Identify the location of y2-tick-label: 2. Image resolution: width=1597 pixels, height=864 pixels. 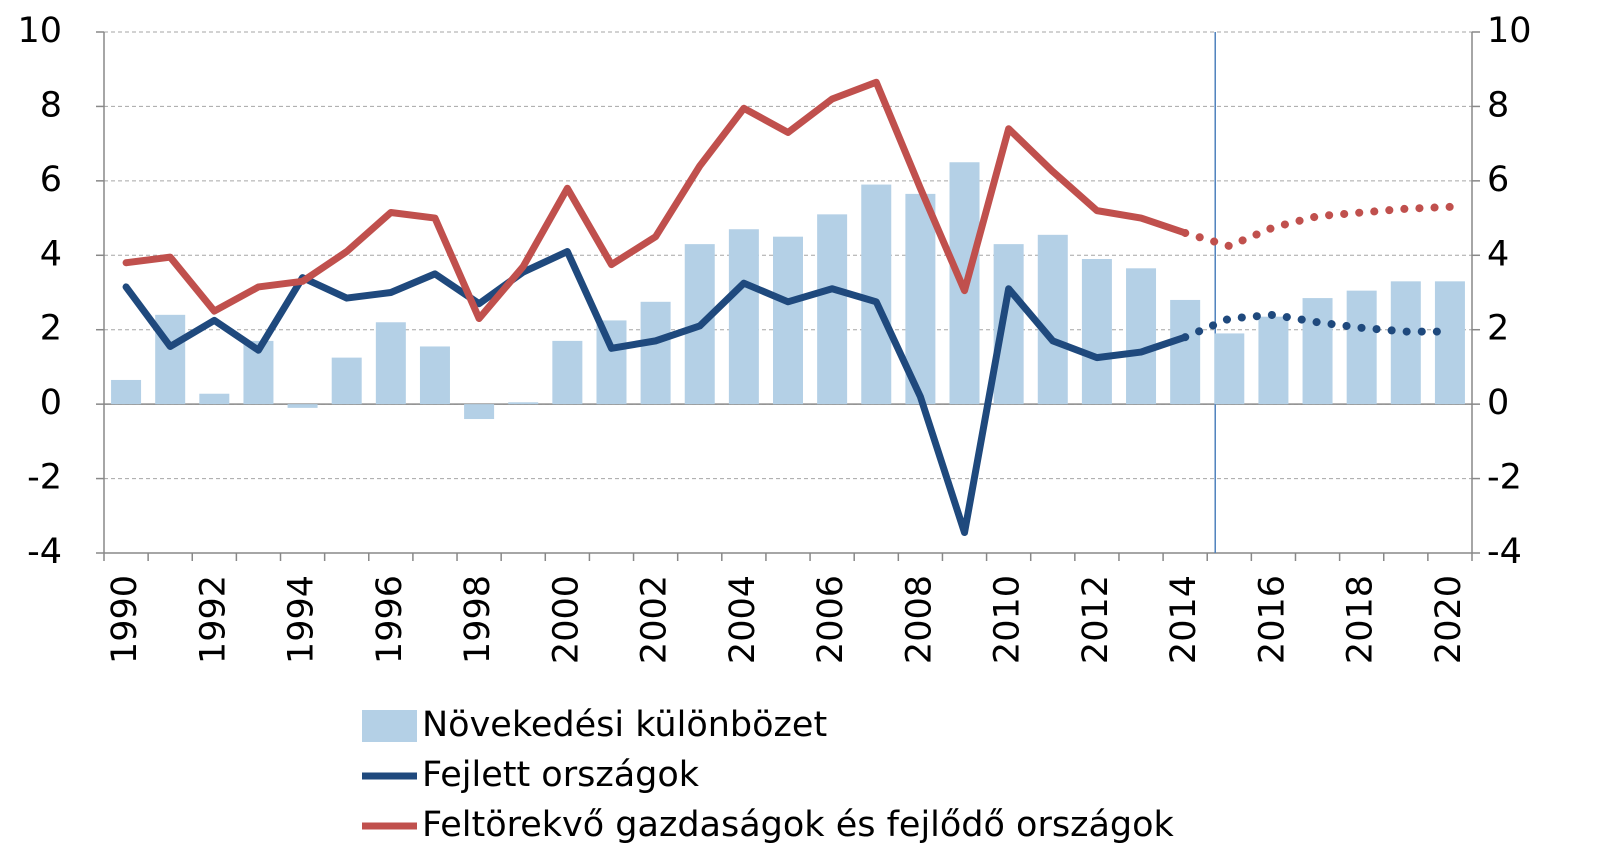
(1498, 329).